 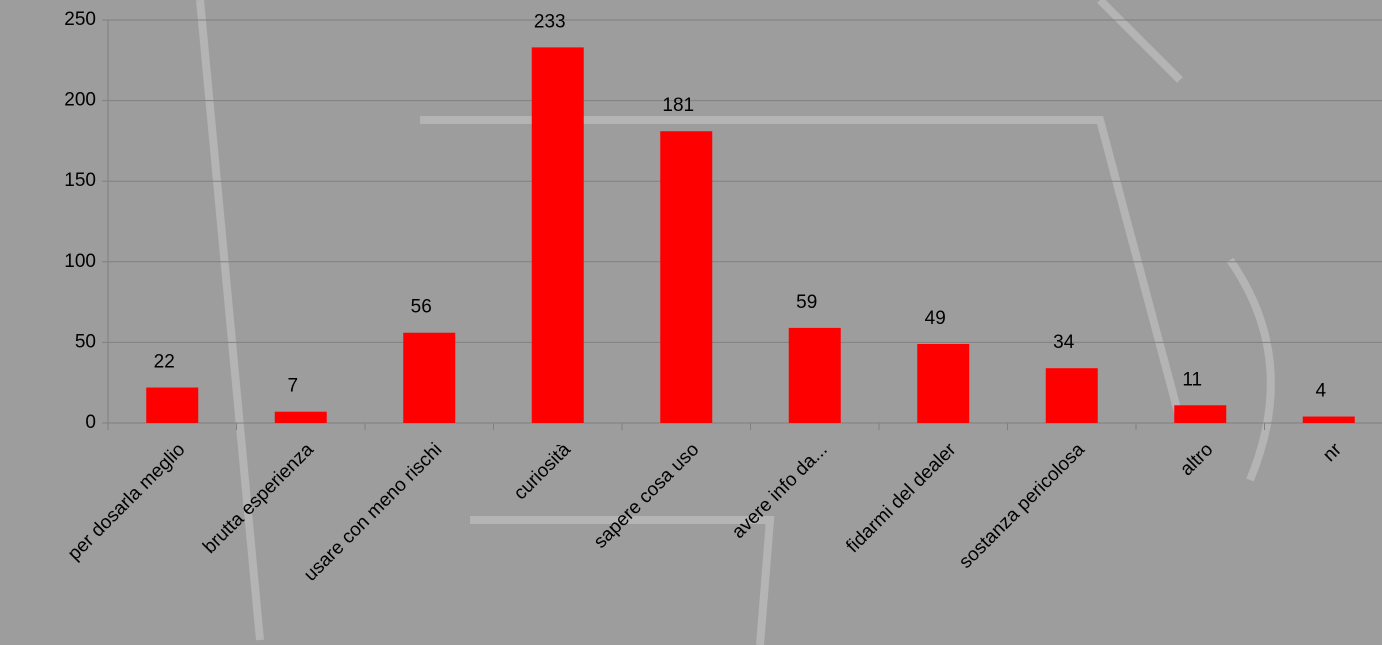 I want to click on y-tick-label: 150, so click(x=80, y=180).